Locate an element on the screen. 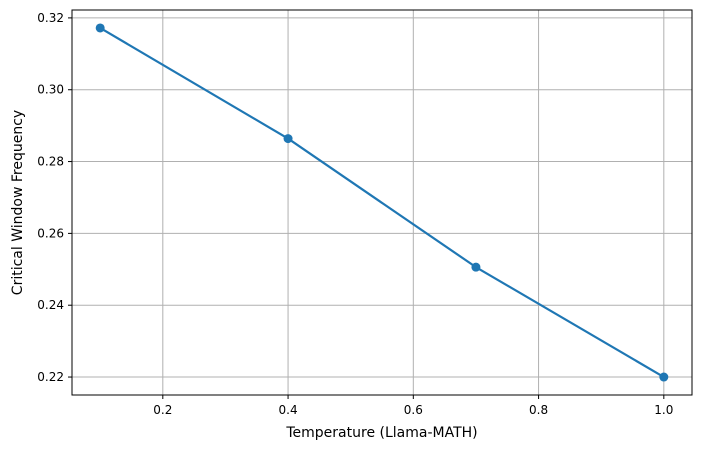 The image size is (701, 449). y-tick-label: 0.32 is located at coordinates (50, 18).